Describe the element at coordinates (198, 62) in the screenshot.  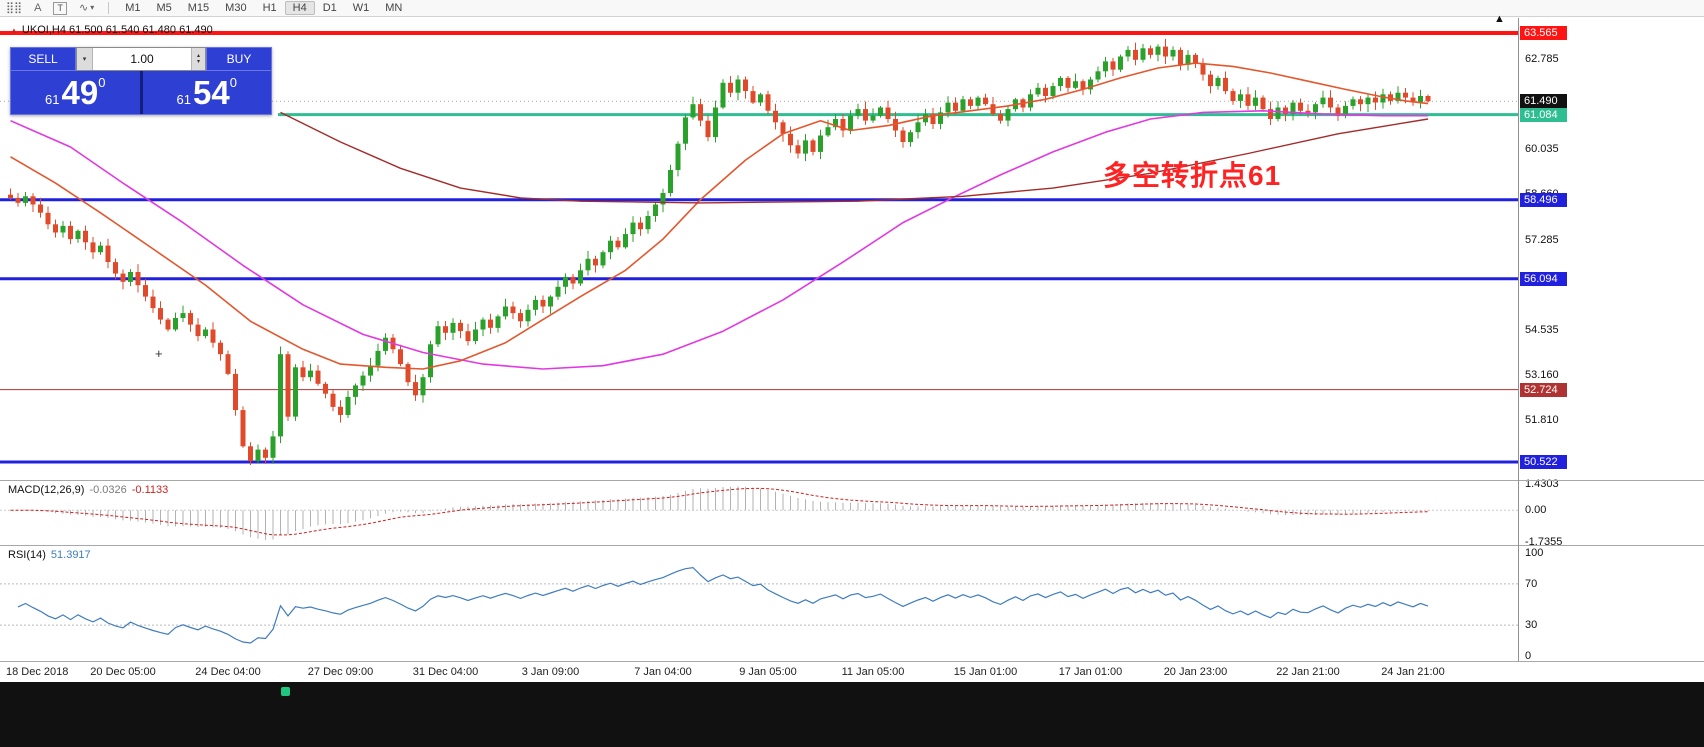
I see `volume-down-icon: ▾` at that location.